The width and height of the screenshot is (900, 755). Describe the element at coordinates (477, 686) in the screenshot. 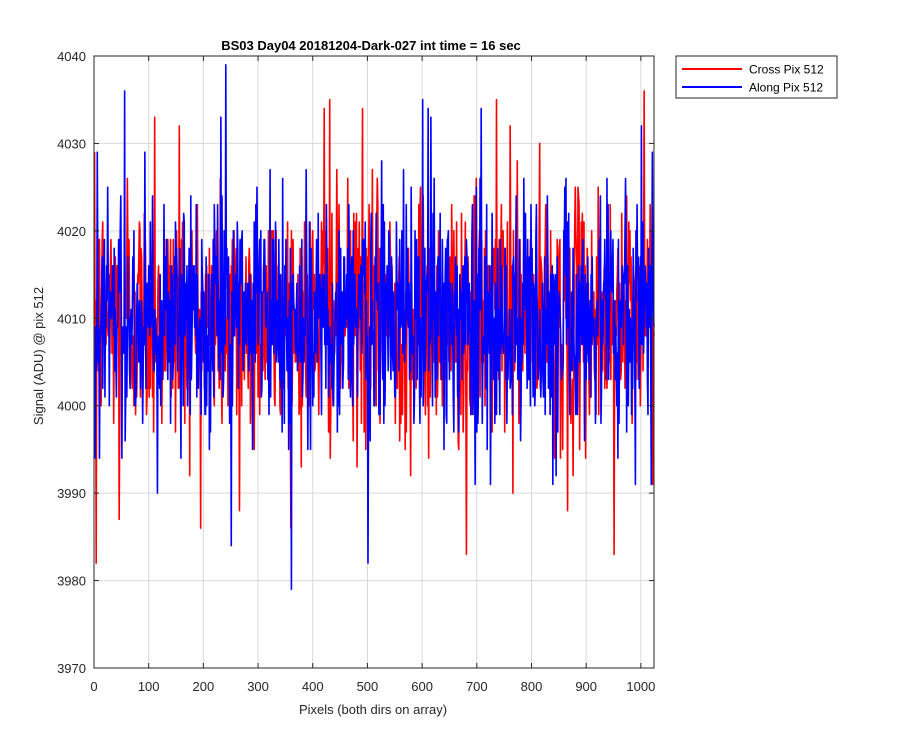

I see `x-tick-label: 700` at that location.